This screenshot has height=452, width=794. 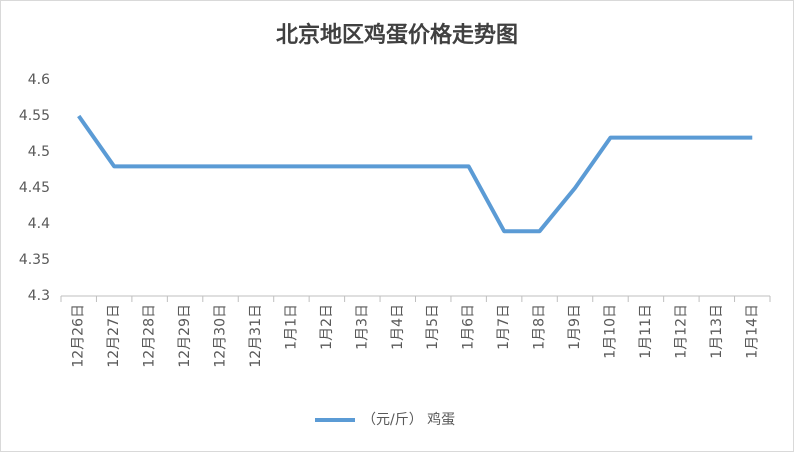 I want to click on x-tick-label: 1月7日, so click(x=504, y=327).